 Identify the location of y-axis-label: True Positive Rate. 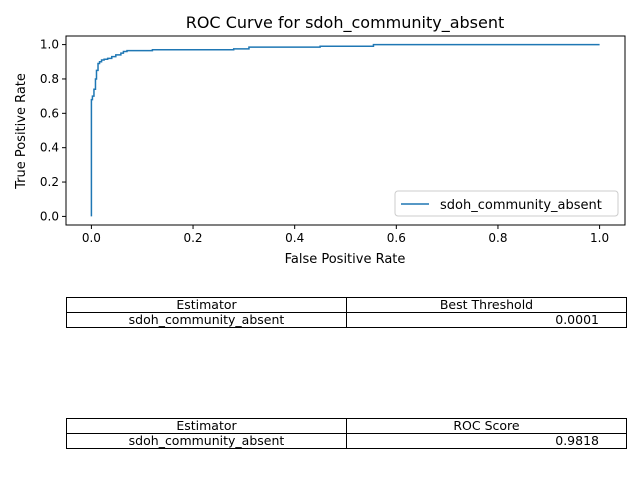
(21, 131).